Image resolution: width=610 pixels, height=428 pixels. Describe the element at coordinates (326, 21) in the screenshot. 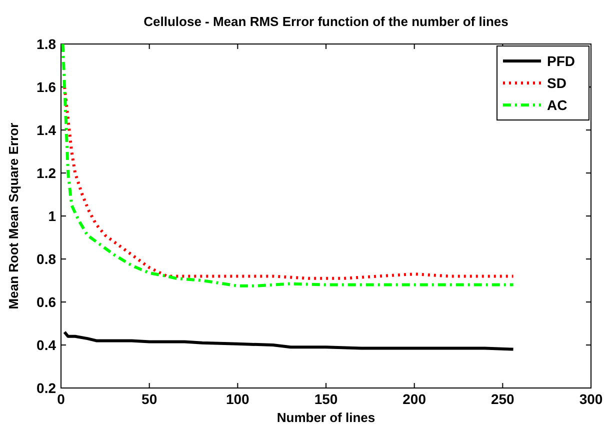

I see `chart-title: Cellulose - Mean RMS Error function of the number of lines` at that location.